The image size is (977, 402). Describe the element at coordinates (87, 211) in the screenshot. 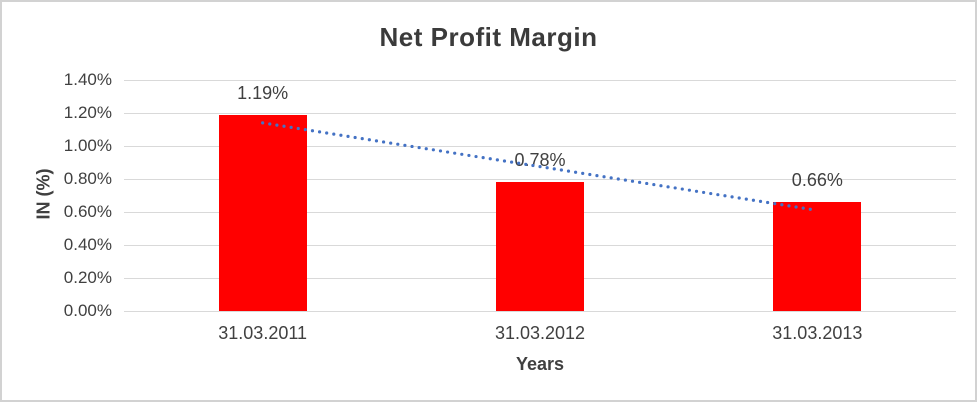

I see `y-axis-tick-label: 0.60%` at that location.